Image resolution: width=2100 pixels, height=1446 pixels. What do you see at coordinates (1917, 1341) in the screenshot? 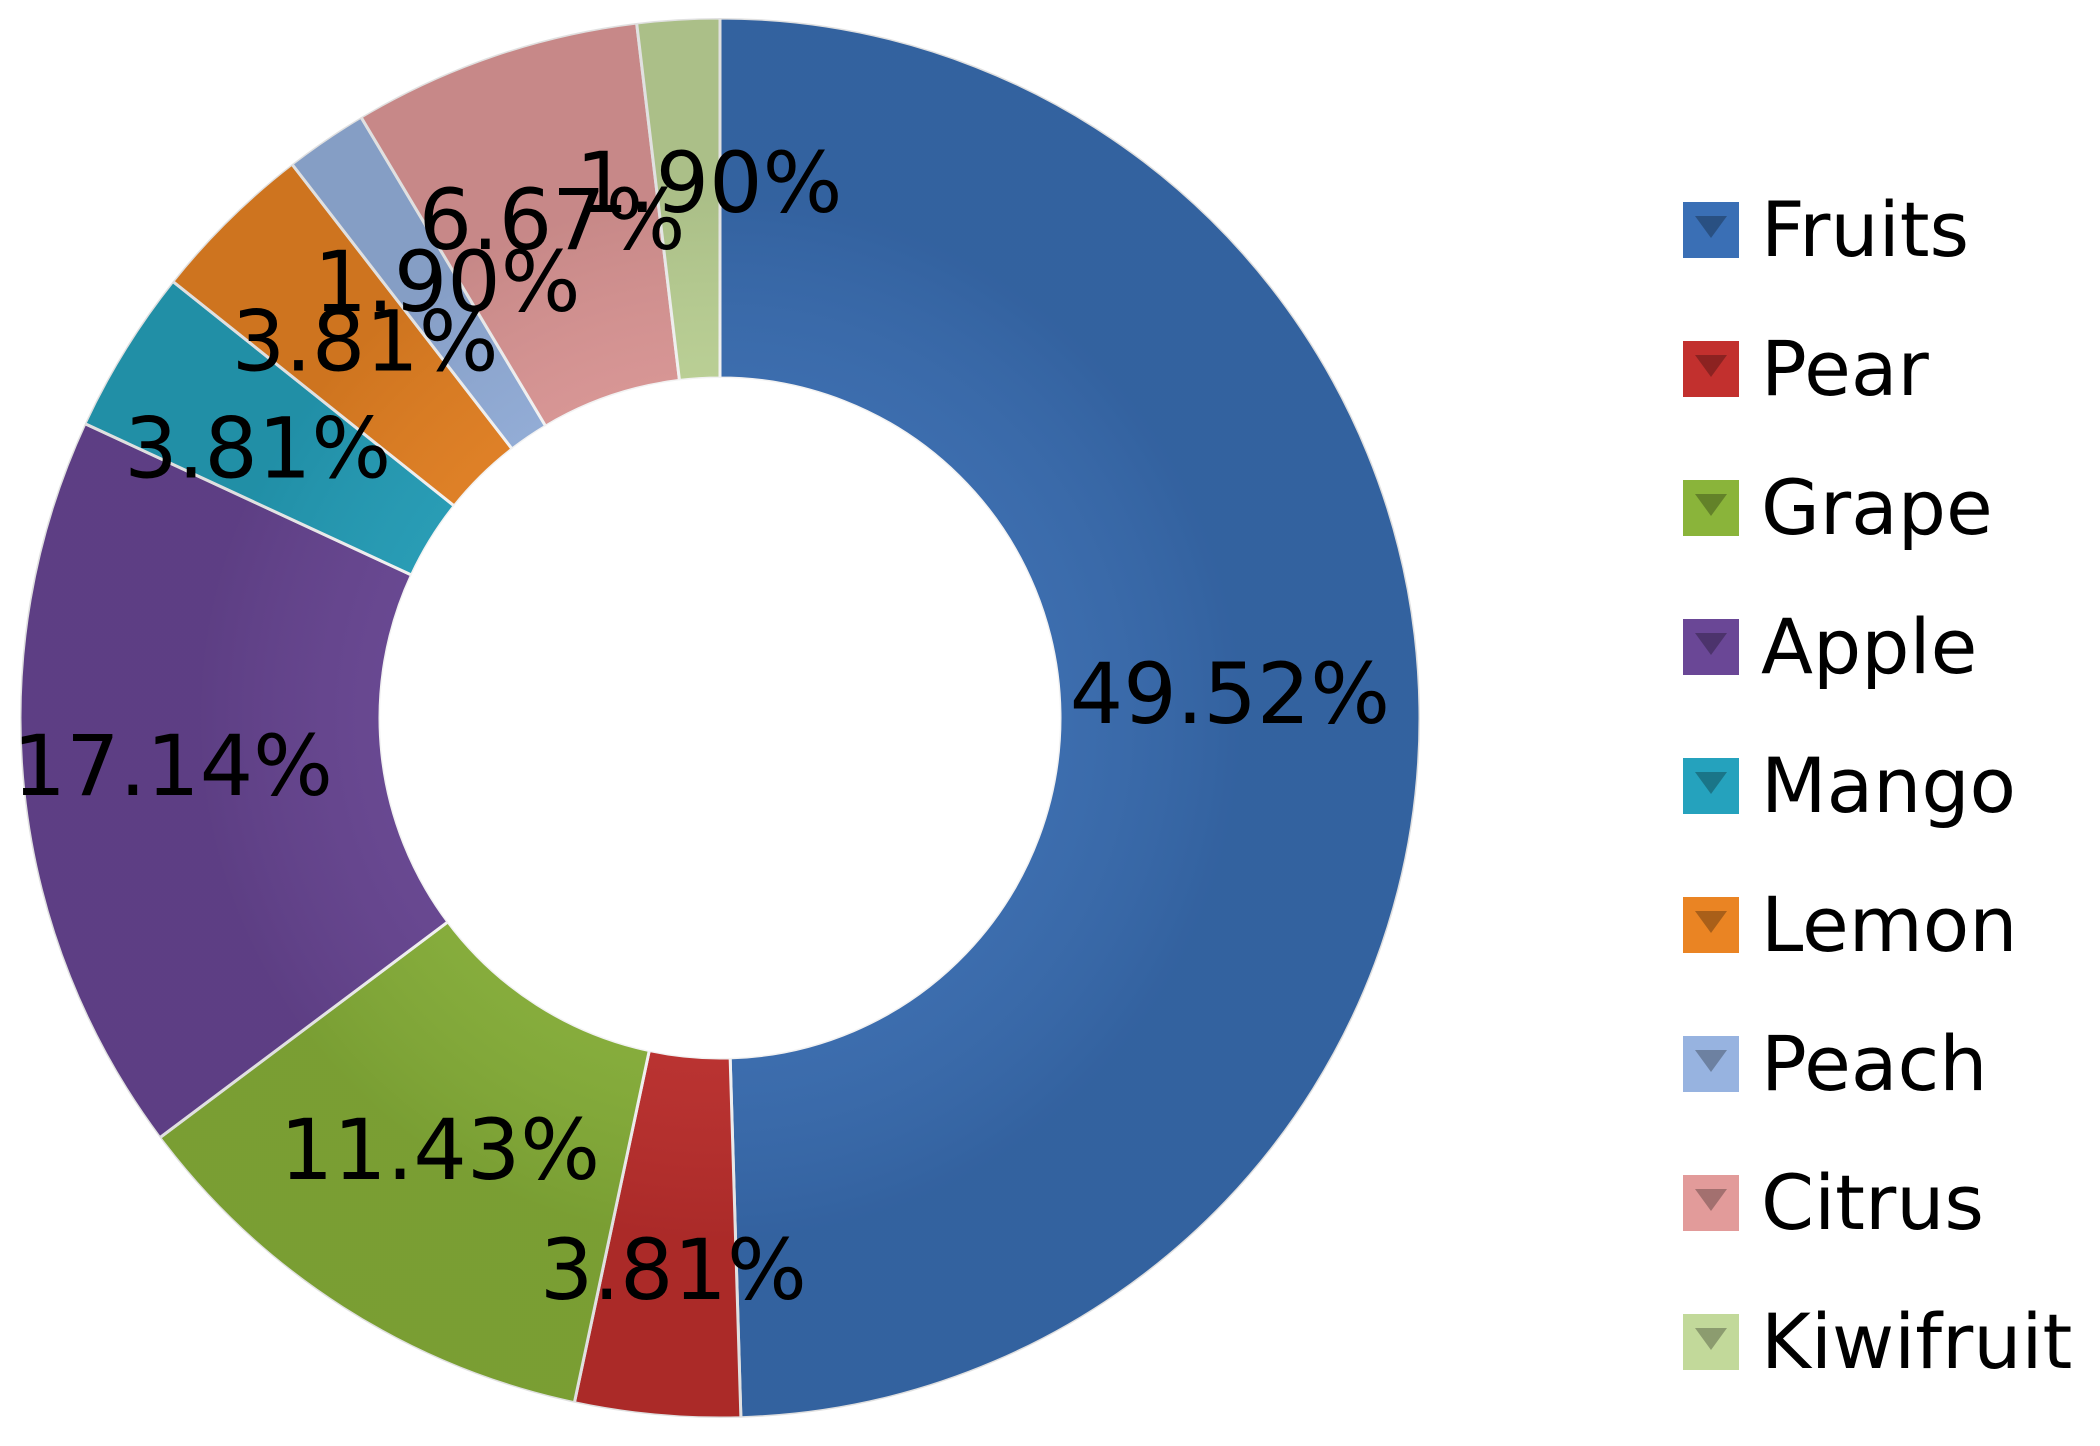
I see `legend-label: Kiwifruit` at bounding box center [1917, 1341].